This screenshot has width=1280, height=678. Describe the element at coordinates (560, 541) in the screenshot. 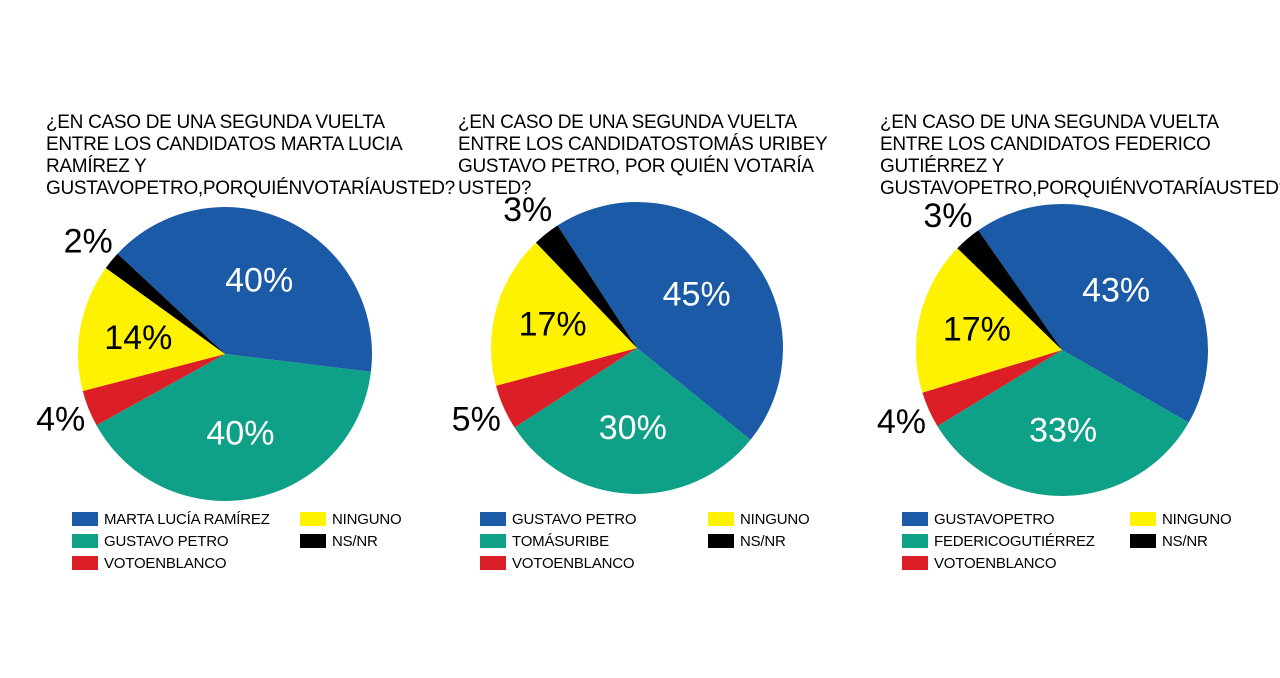

I see `legend-label: TOMÁSURIBE` at that location.